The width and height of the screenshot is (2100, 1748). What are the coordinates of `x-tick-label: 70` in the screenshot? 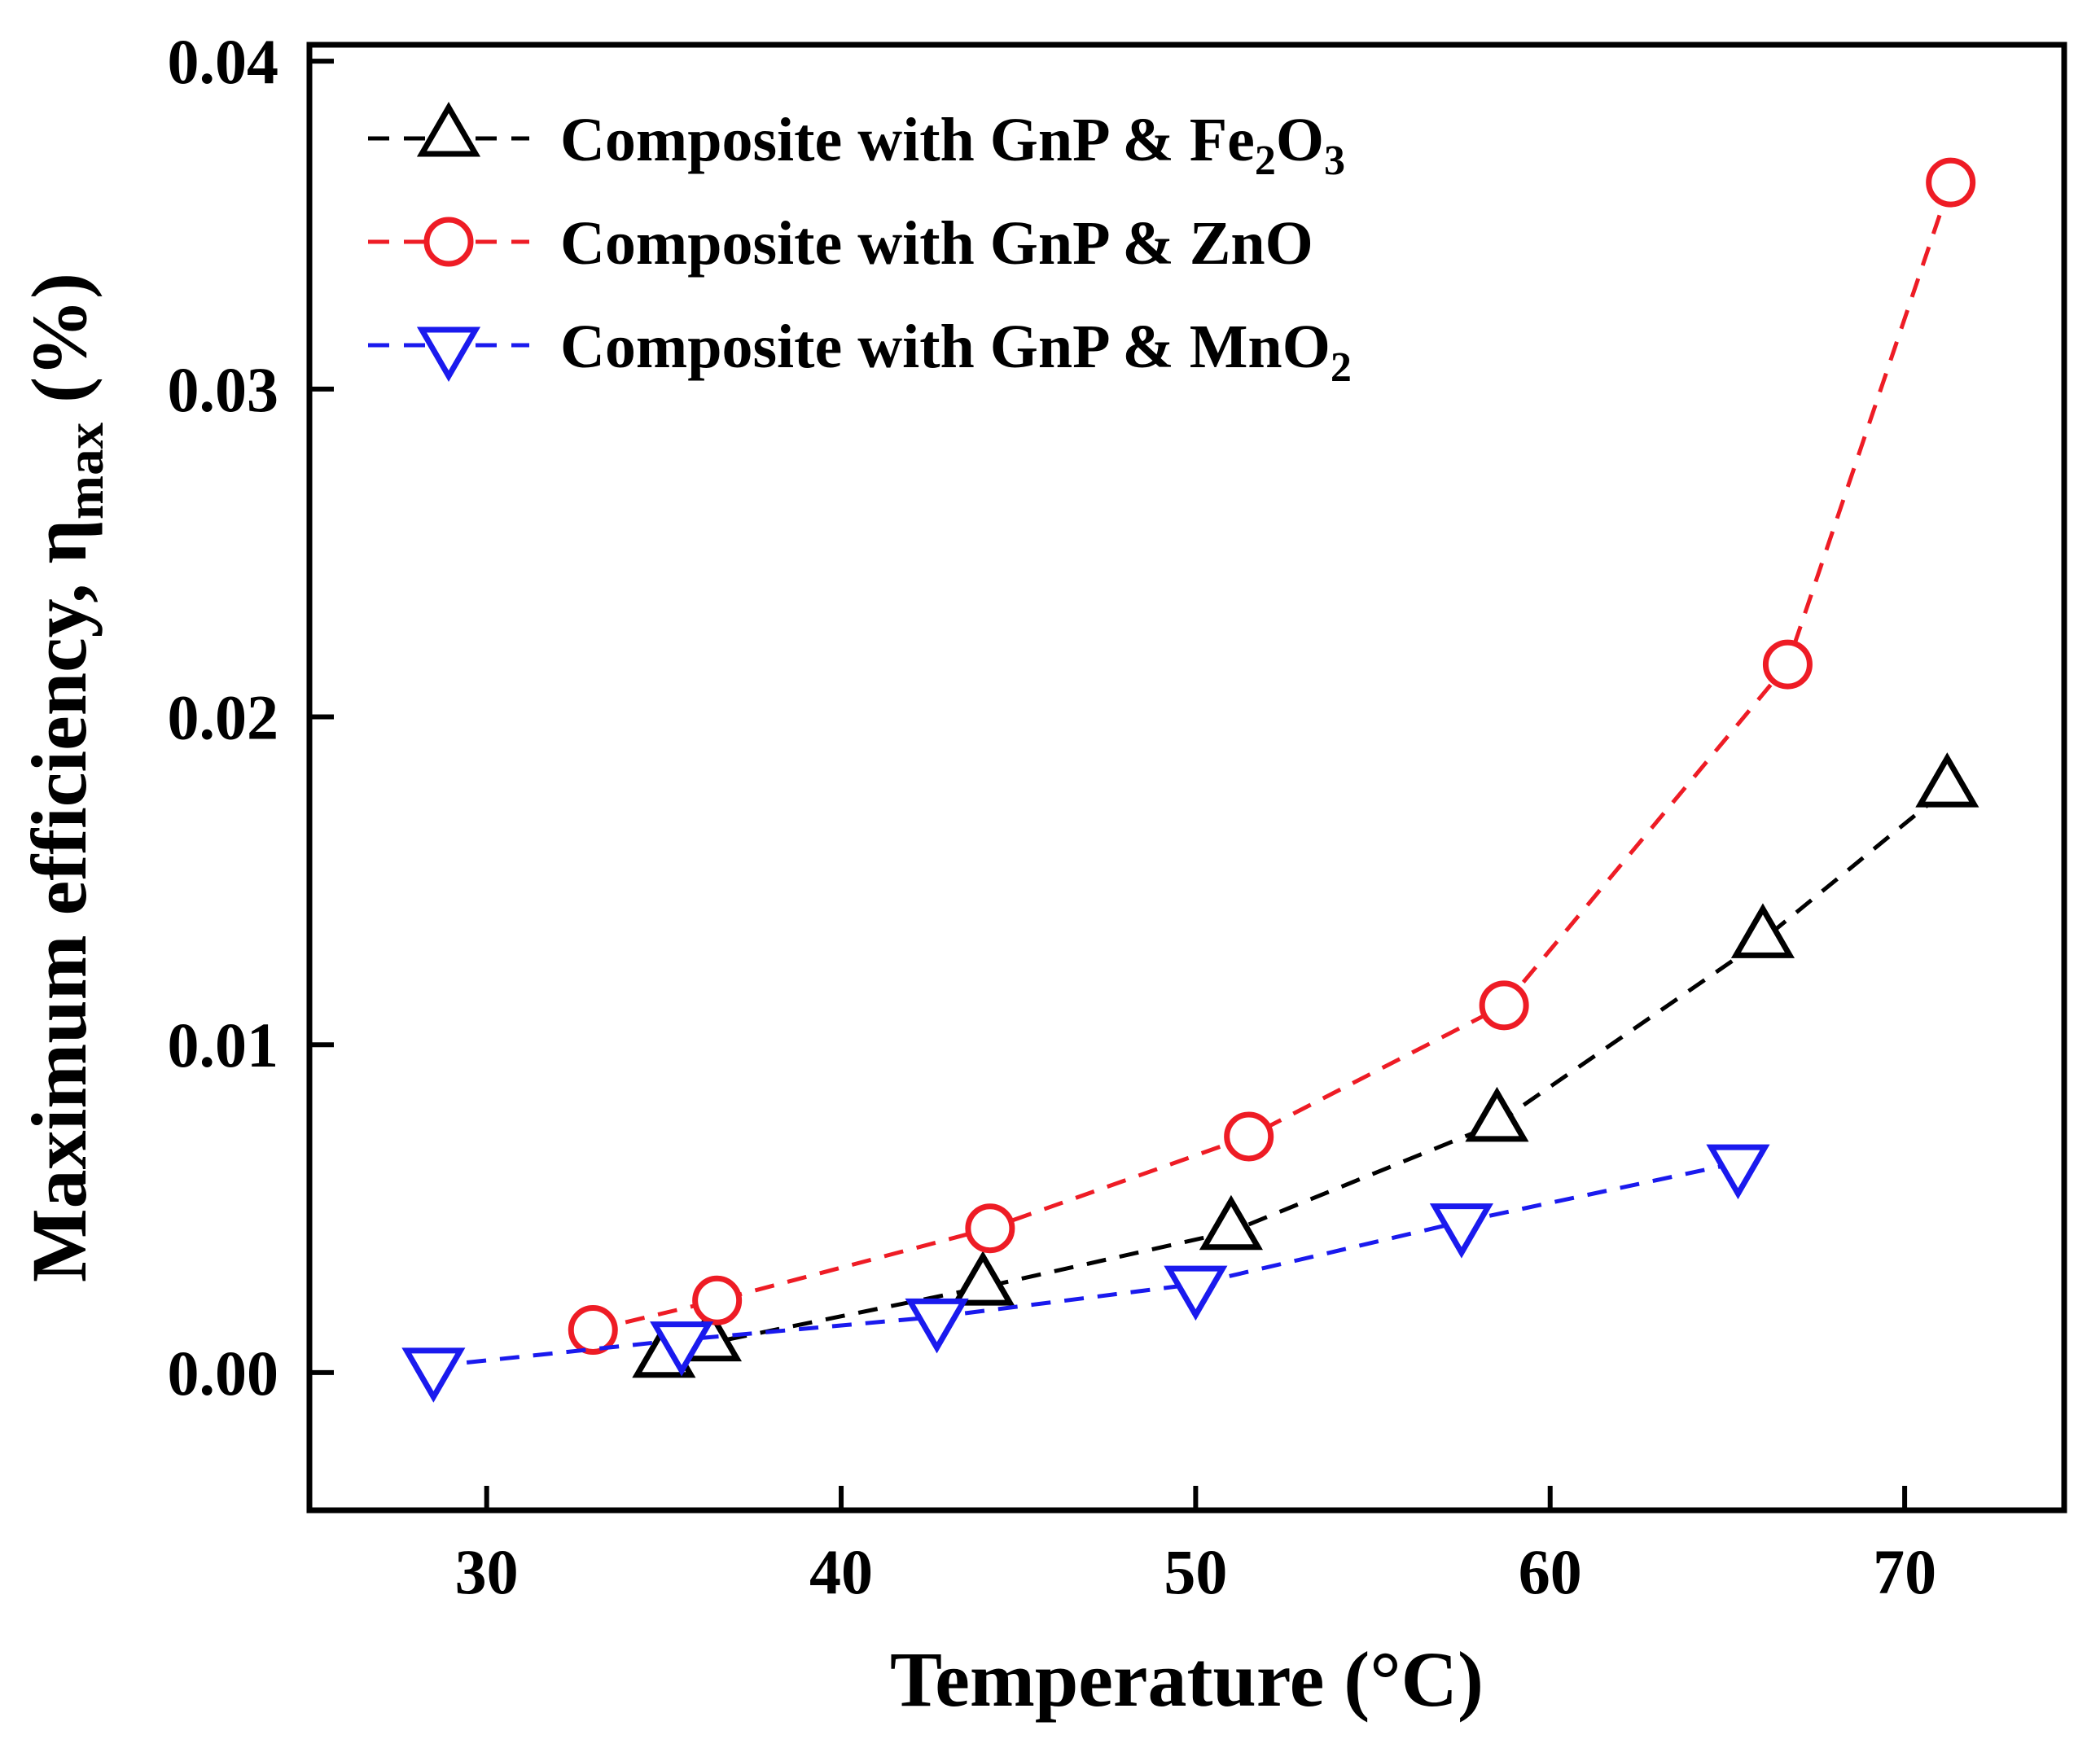 It's located at (1904, 1571).